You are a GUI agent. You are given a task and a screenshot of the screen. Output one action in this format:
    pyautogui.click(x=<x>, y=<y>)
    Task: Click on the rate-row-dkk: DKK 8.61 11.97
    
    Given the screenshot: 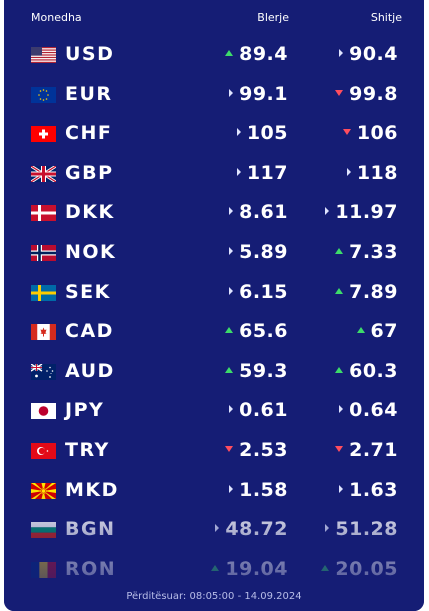 What is the action you would take?
    pyautogui.click(x=214, y=212)
    